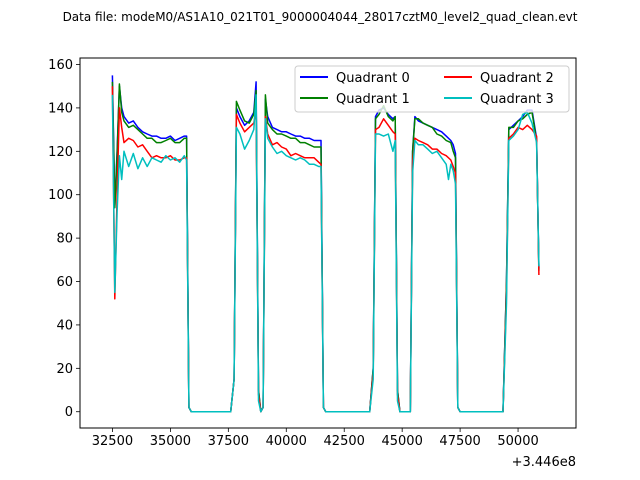 Image resolution: width=640 pixels, height=480 pixels. I want to click on x-axis: 32500 35000 37500 40000 42500 45000 47500 50000, so click(315, 438).